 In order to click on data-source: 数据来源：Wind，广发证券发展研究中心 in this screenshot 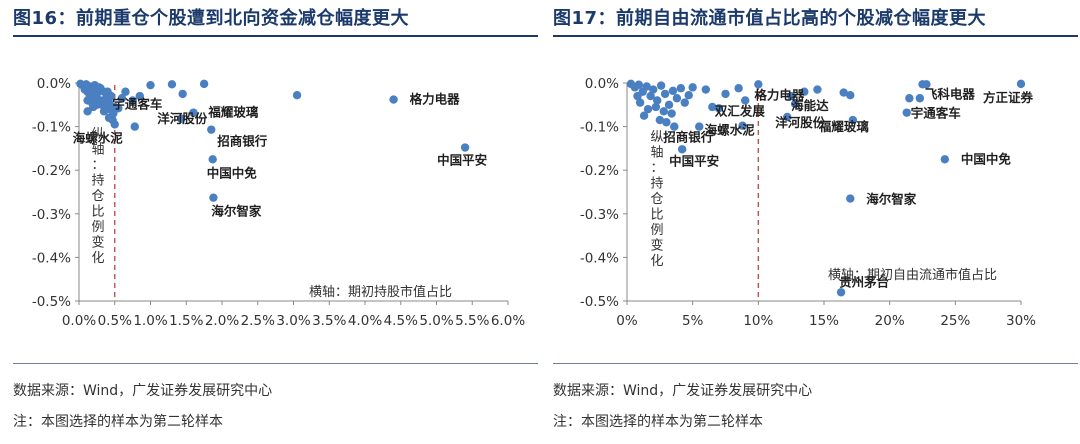, I will do `click(683, 391)`.